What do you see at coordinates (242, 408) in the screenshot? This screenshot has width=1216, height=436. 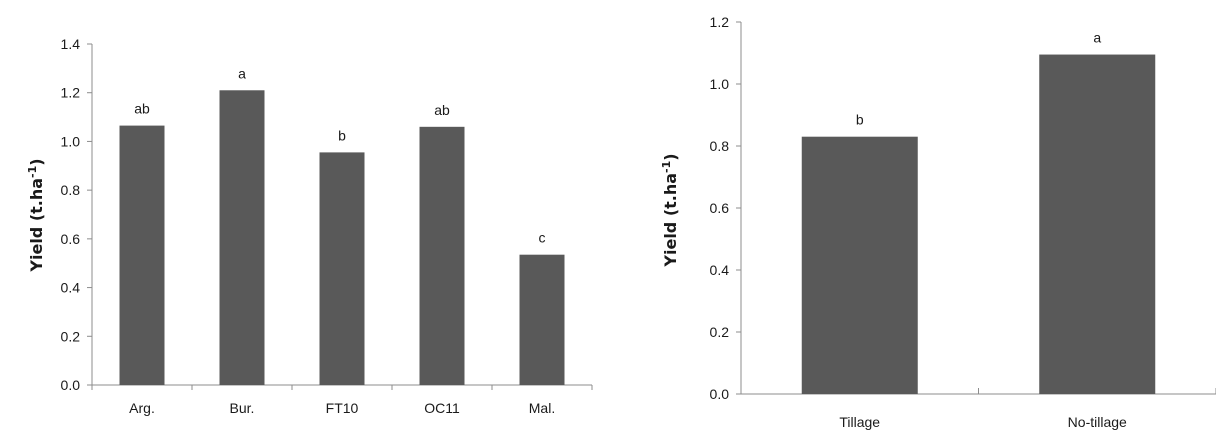 I see `left-x-category-label: Bur.` at bounding box center [242, 408].